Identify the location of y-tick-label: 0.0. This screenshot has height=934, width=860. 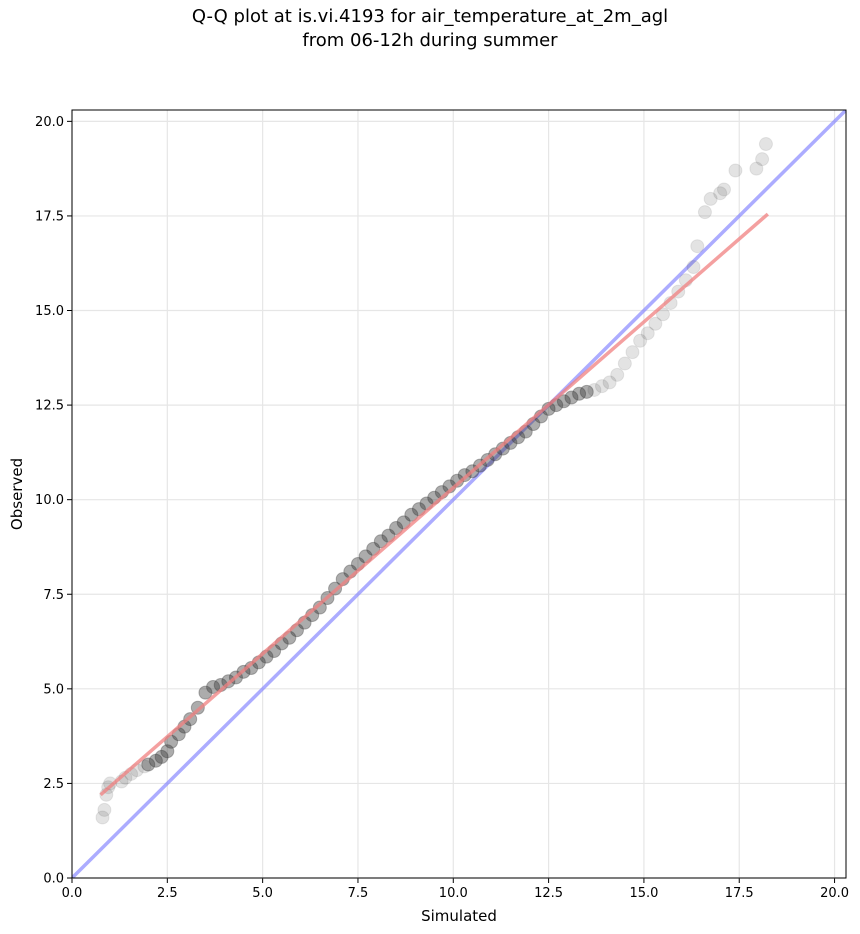
(53, 879).